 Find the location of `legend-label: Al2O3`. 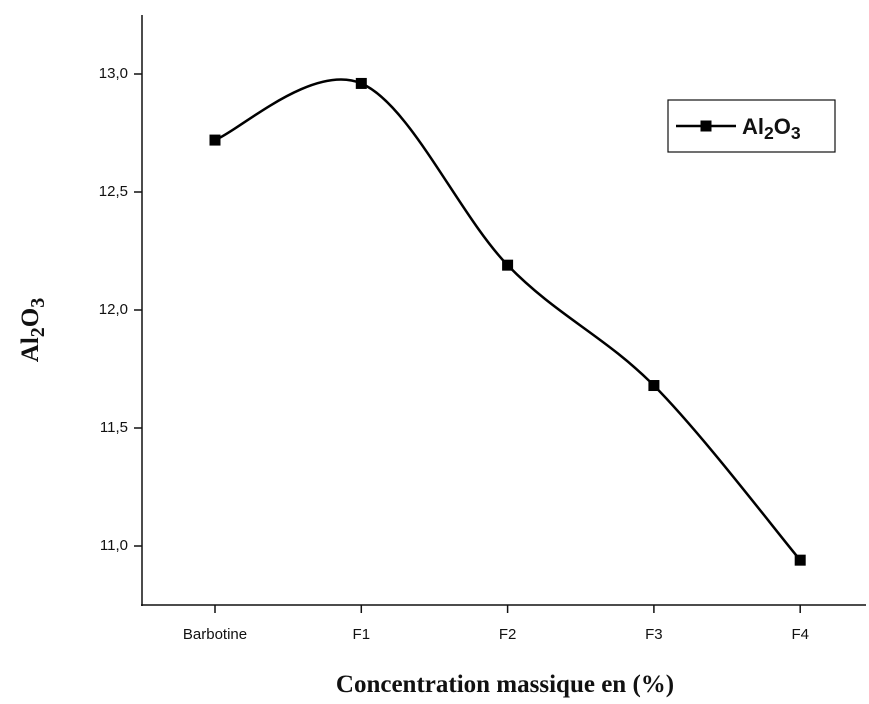

legend-label: Al2O3 is located at coordinates (771, 128).